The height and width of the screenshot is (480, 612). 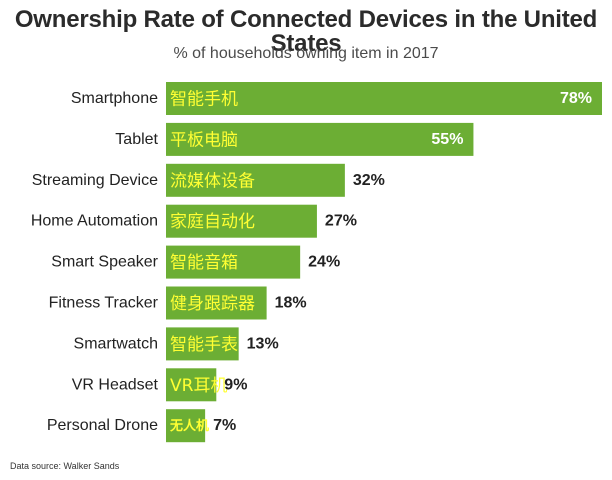 I want to click on value-label: 55%, so click(x=447, y=139).